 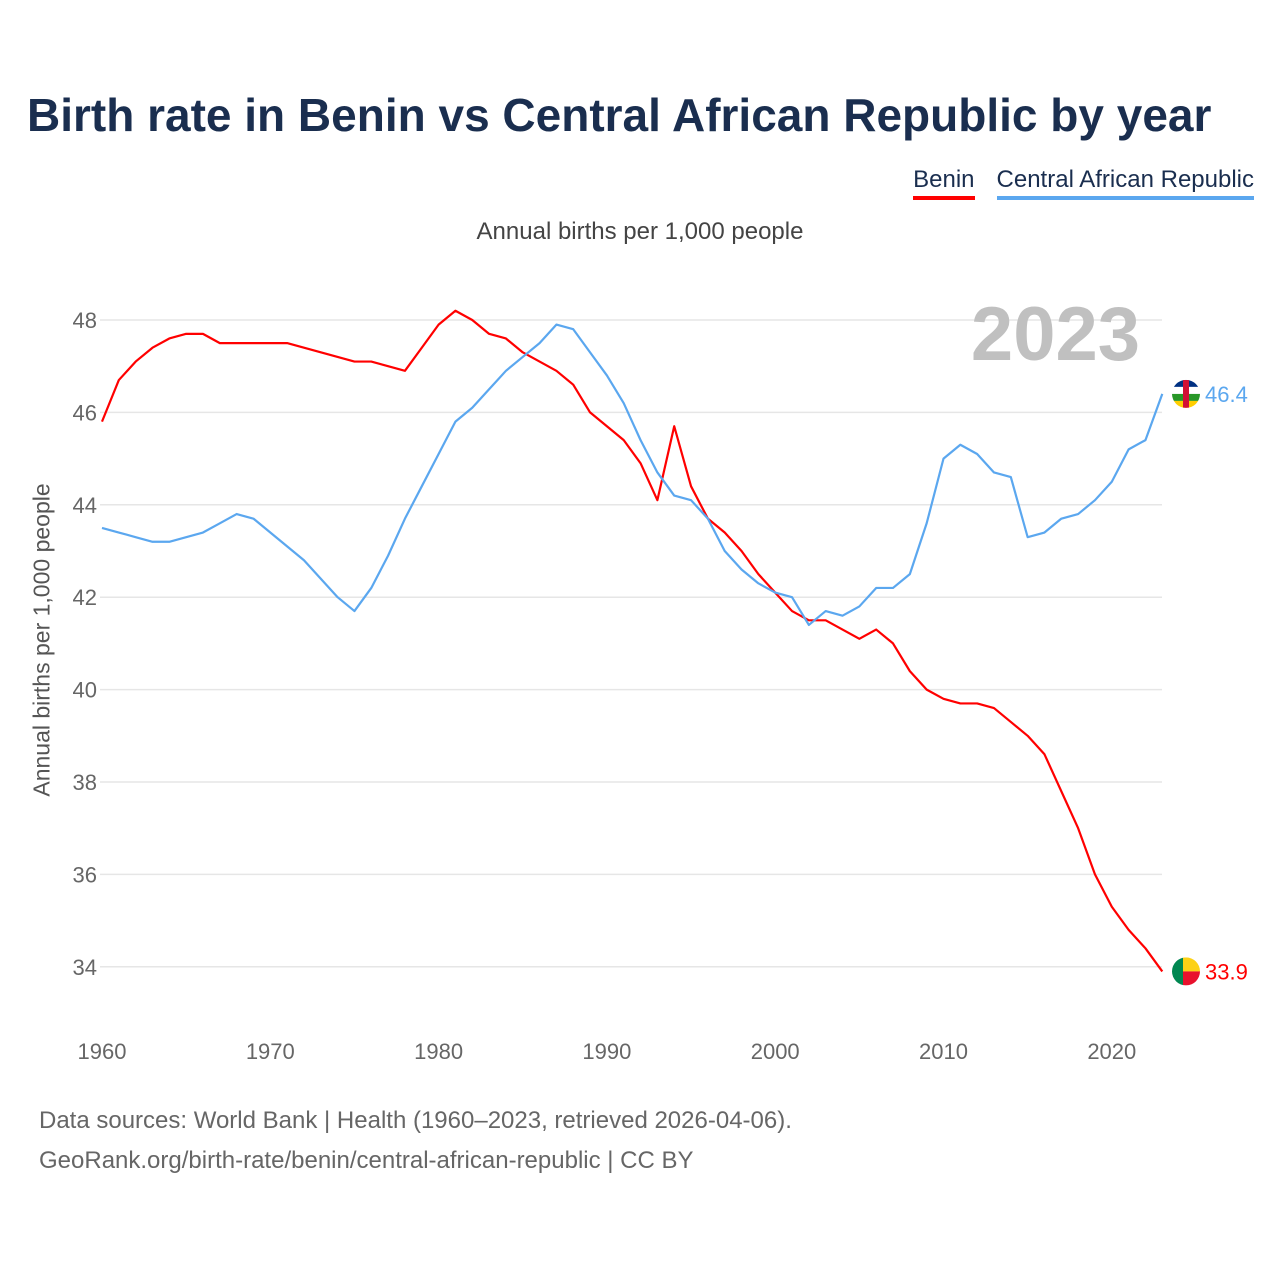 What do you see at coordinates (85, 967) in the screenshot?
I see `y-tick-label: 34` at bounding box center [85, 967].